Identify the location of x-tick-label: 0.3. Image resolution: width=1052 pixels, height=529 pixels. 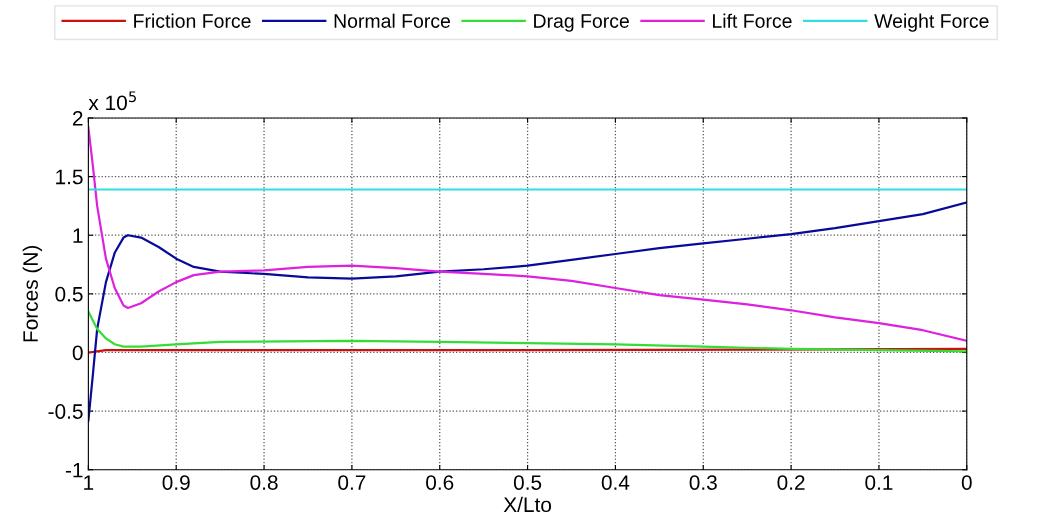
(703, 482).